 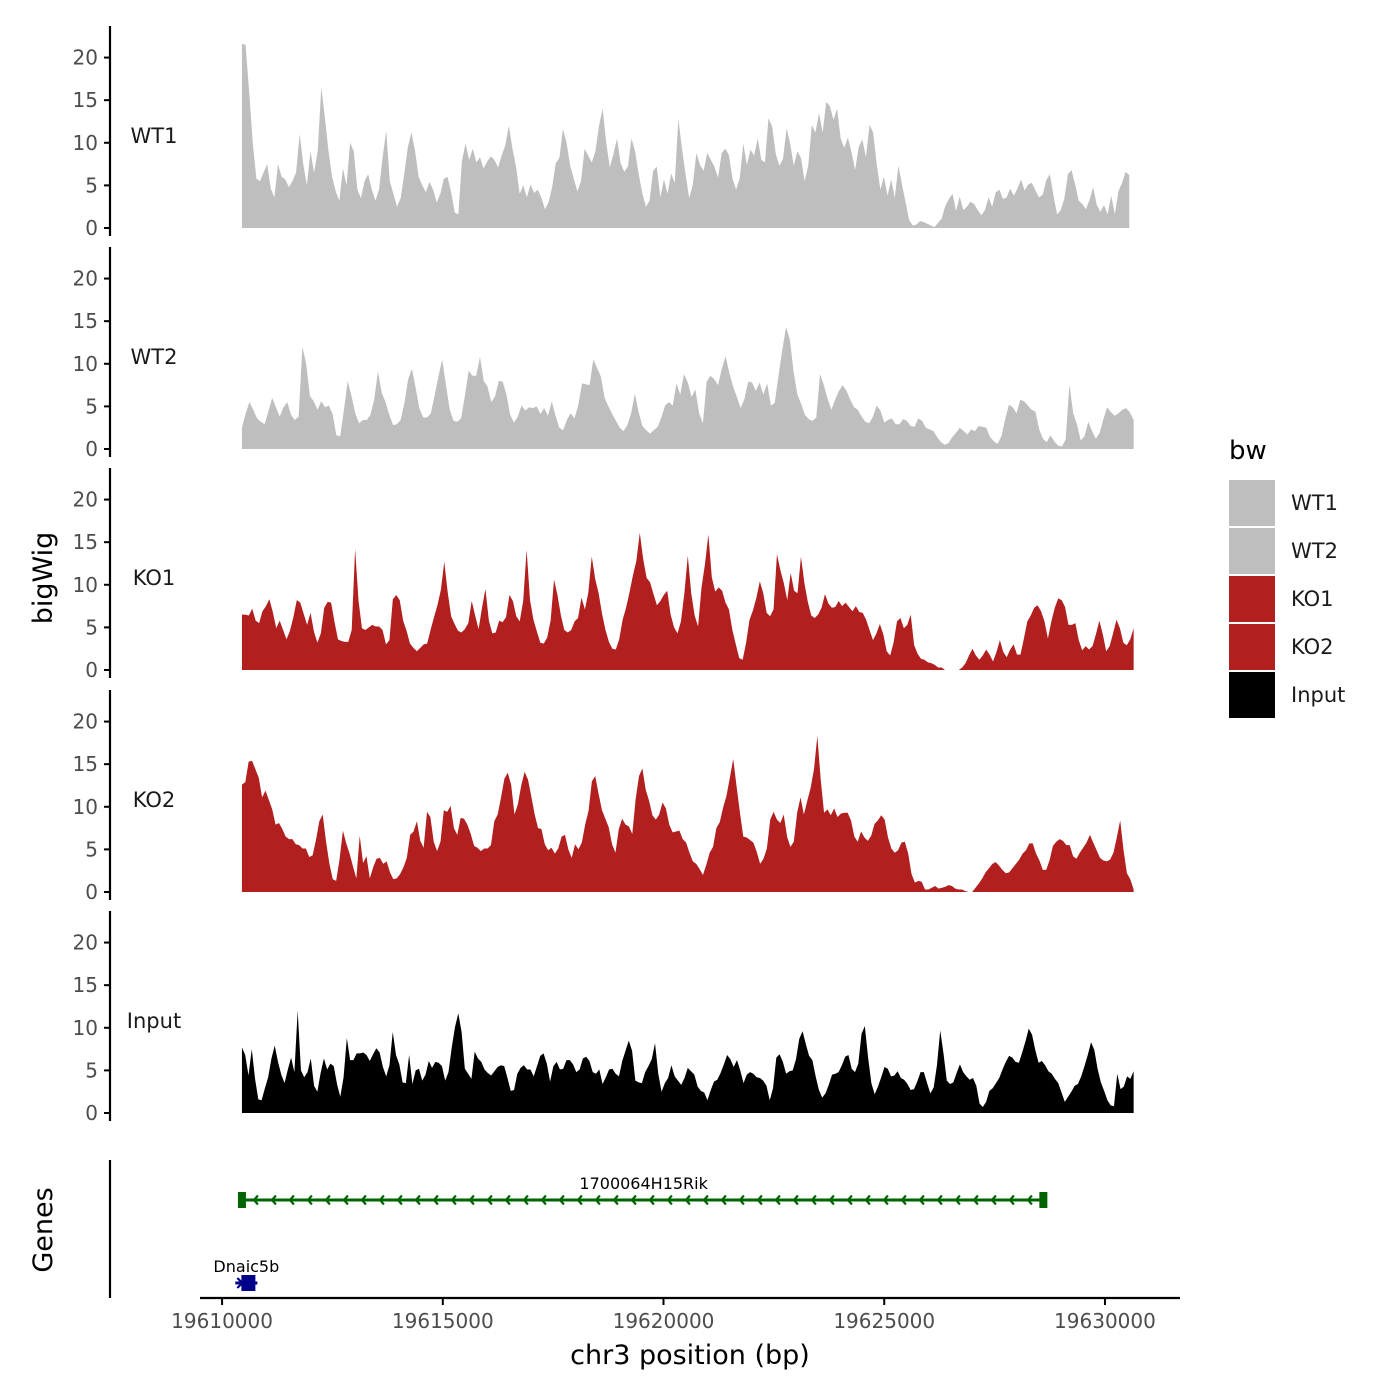 What do you see at coordinates (154, 1021) in the screenshot?
I see `track-label: Input` at bounding box center [154, 1021].